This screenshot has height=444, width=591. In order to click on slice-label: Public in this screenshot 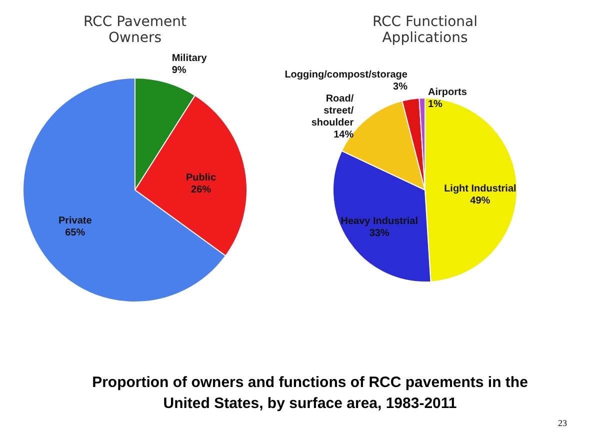, I will do `click(201, 178)`.